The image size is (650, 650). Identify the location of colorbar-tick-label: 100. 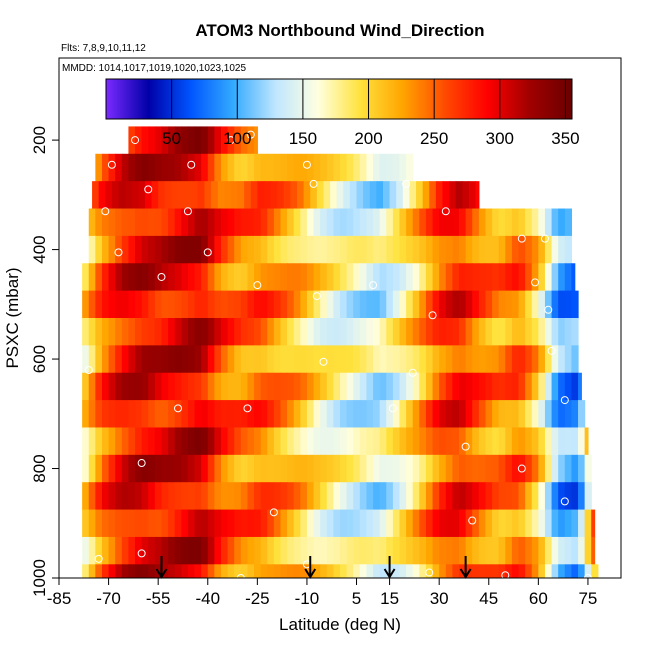
(237, 138).